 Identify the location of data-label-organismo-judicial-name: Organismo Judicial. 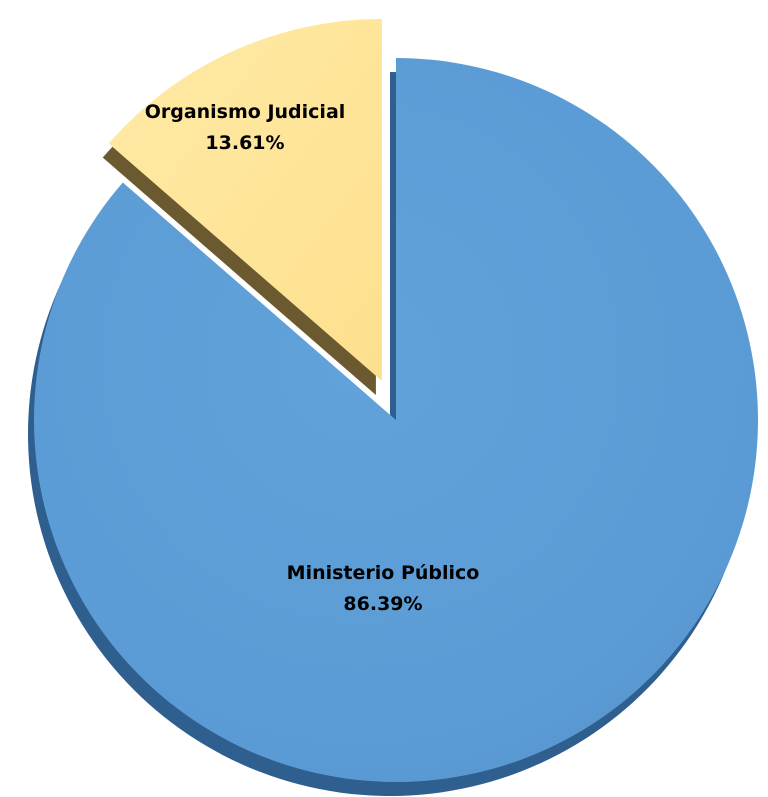
(245, 112).